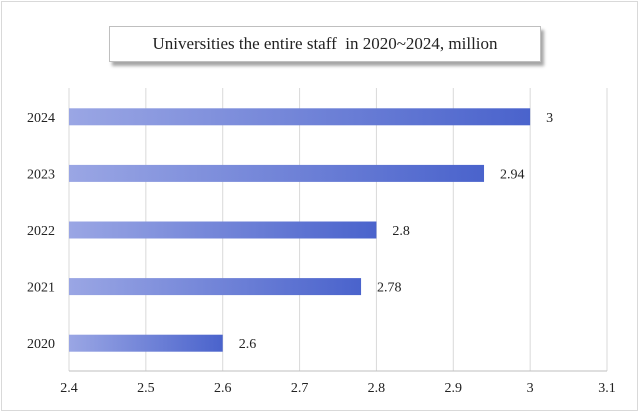 The height and width of the screenshot is (414, 641). Describe the element at coordinates (549, 118) in the screenshot. I see `data-label-2024: 3` at that location.